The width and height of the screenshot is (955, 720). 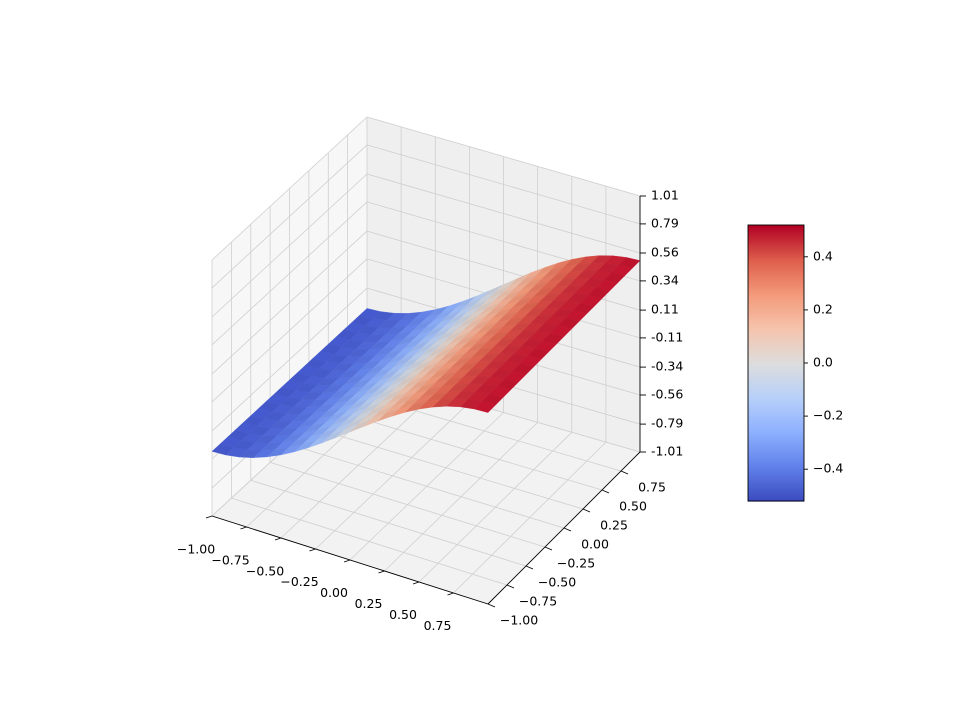 What do you see at coordinates (230, 559) in the screenshot?
I see `x-tick-label: −0.75` at bounding box center [230, 559].